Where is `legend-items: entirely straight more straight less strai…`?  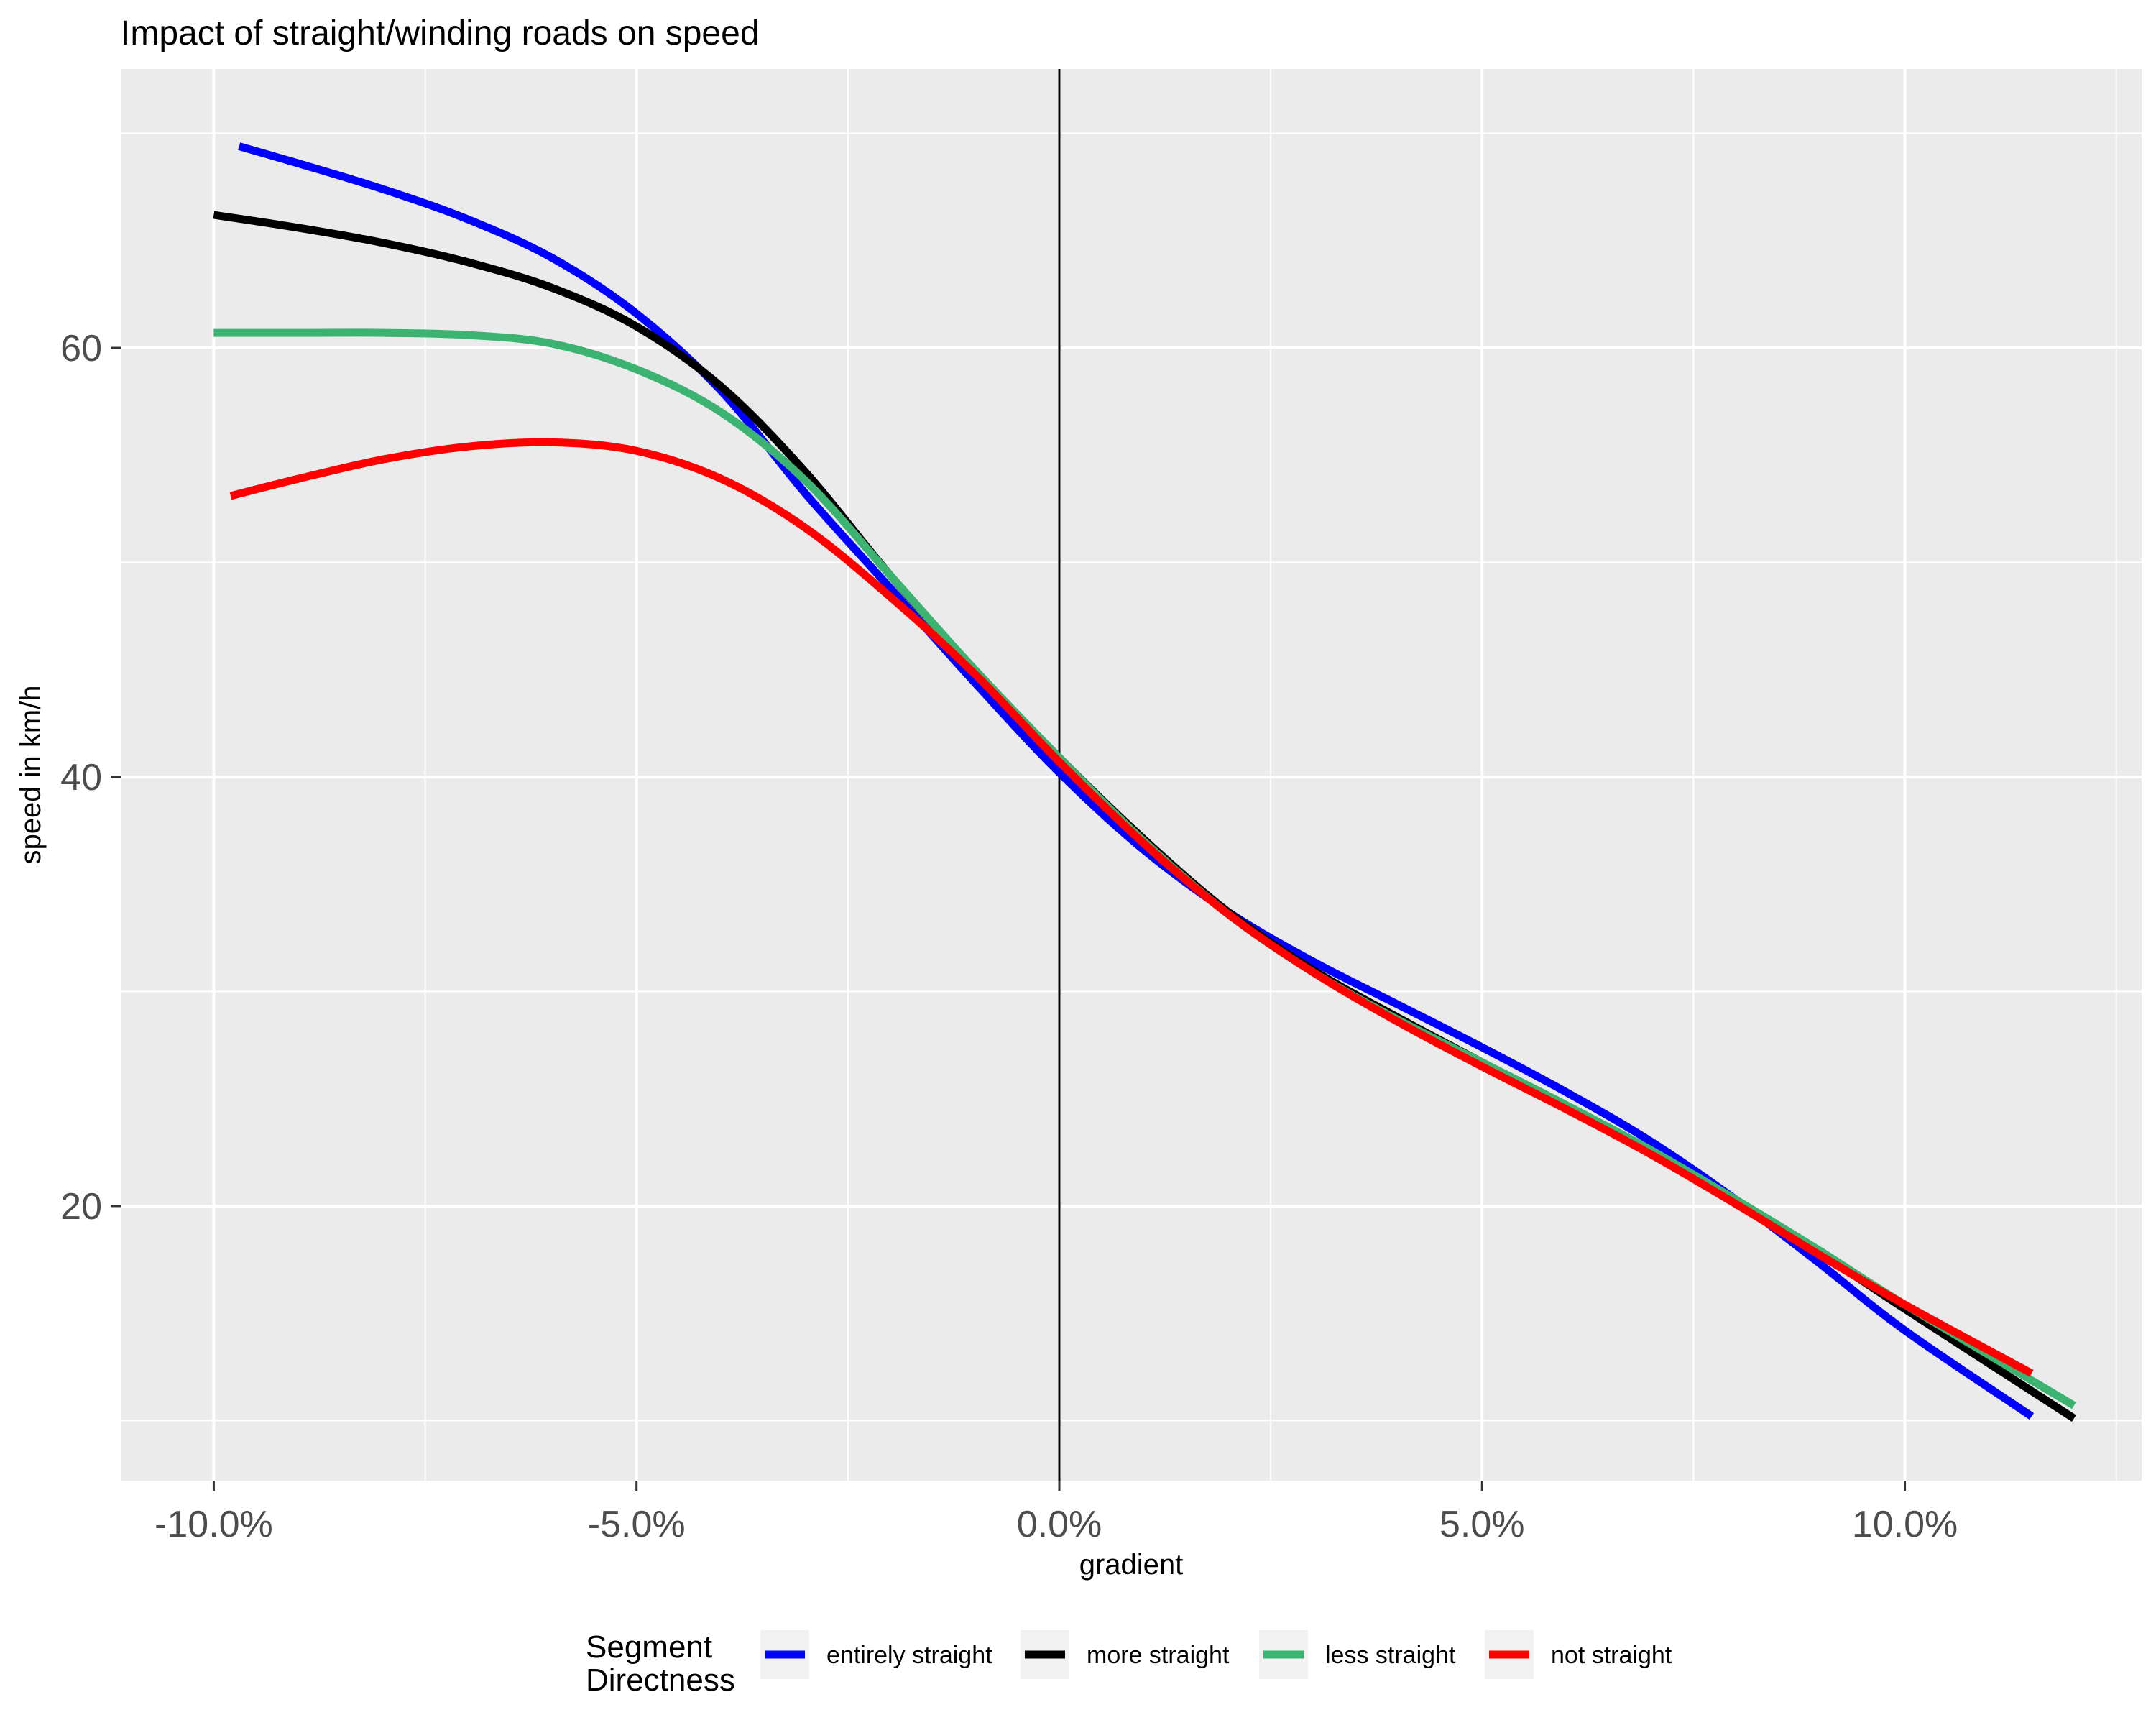
legend-items: entirely straight more straight less strai… is located at coordinates (1216, 1654).